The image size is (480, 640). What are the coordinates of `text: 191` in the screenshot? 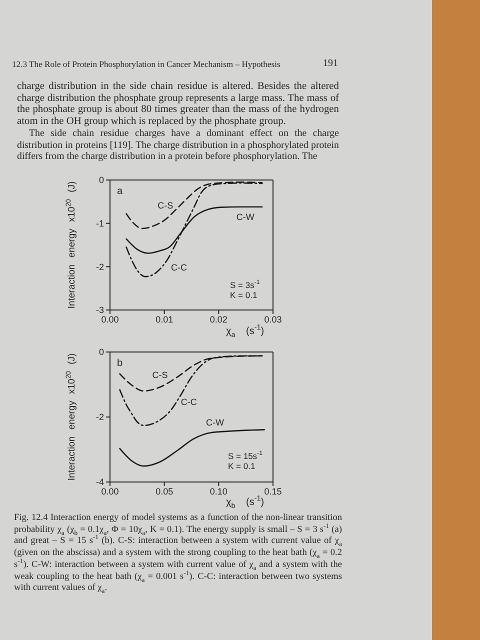 It's located at (330, 63).